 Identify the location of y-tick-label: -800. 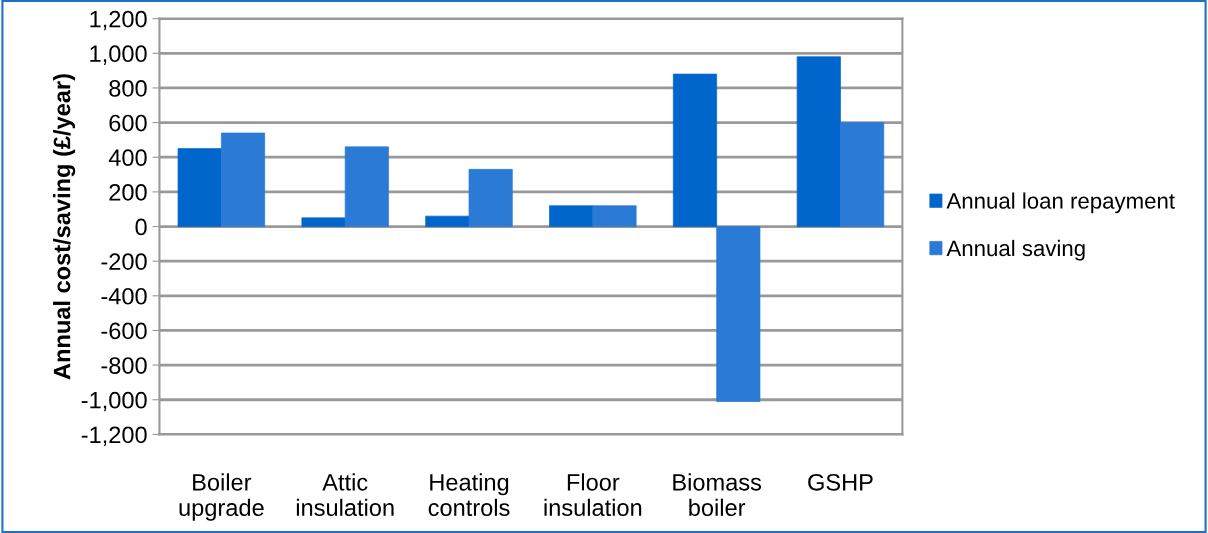
(124, 365).